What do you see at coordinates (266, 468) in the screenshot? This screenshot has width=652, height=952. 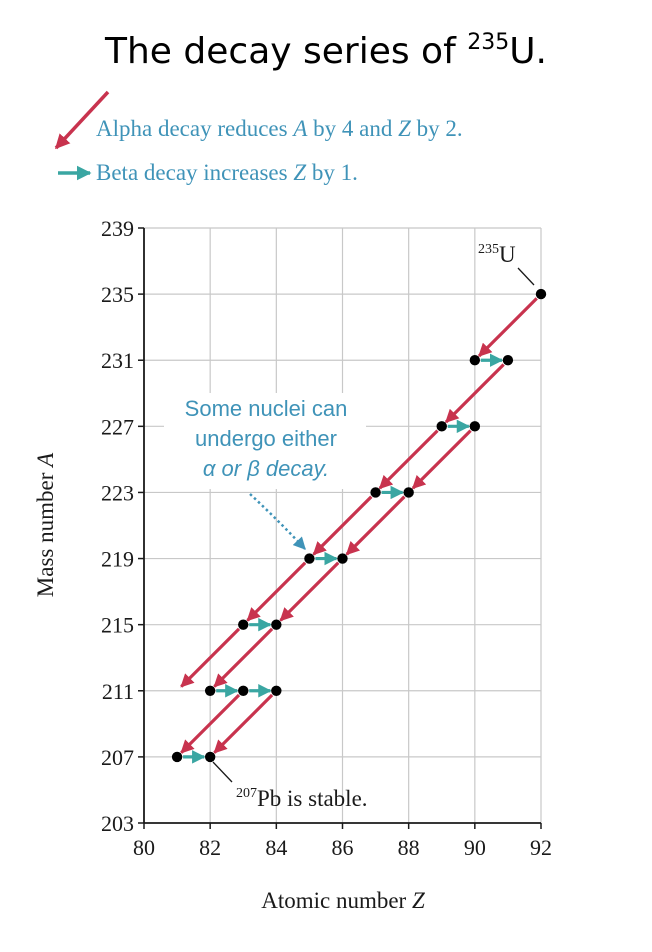 I see `either-line-3: α or β decay.` at bounding box center [266, 468].